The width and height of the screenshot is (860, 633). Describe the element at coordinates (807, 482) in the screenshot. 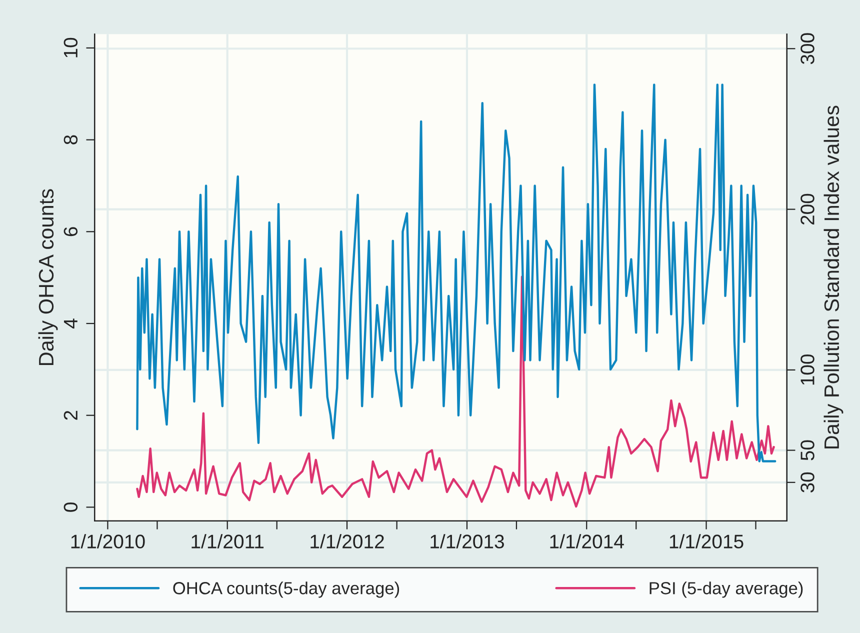

I see `y2-tick-label: 30` at that location.